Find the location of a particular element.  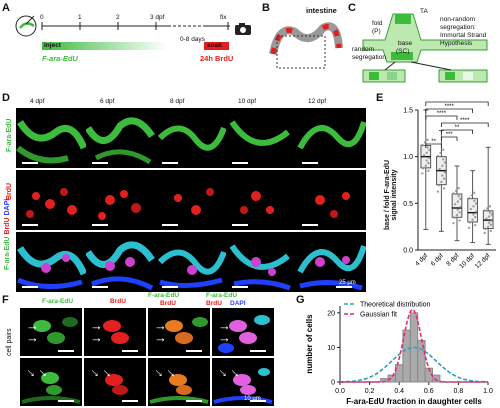

f-header-merge1-brdu: BrdU is located at coordinates (168, 303).